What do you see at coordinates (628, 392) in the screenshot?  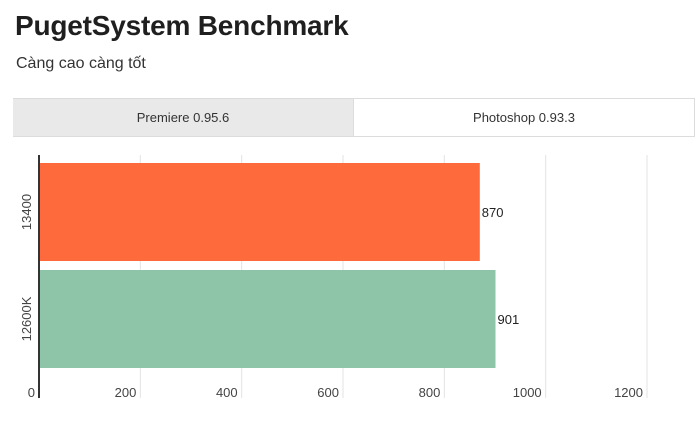 I see `x-tick-label: 1200` at bounding box center [628, 392].